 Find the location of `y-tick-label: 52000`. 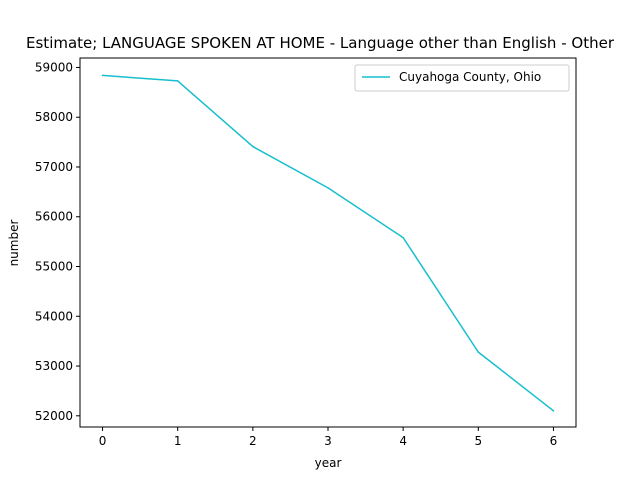

y-tick-label: 52000 is located at coordinates (54, 416).